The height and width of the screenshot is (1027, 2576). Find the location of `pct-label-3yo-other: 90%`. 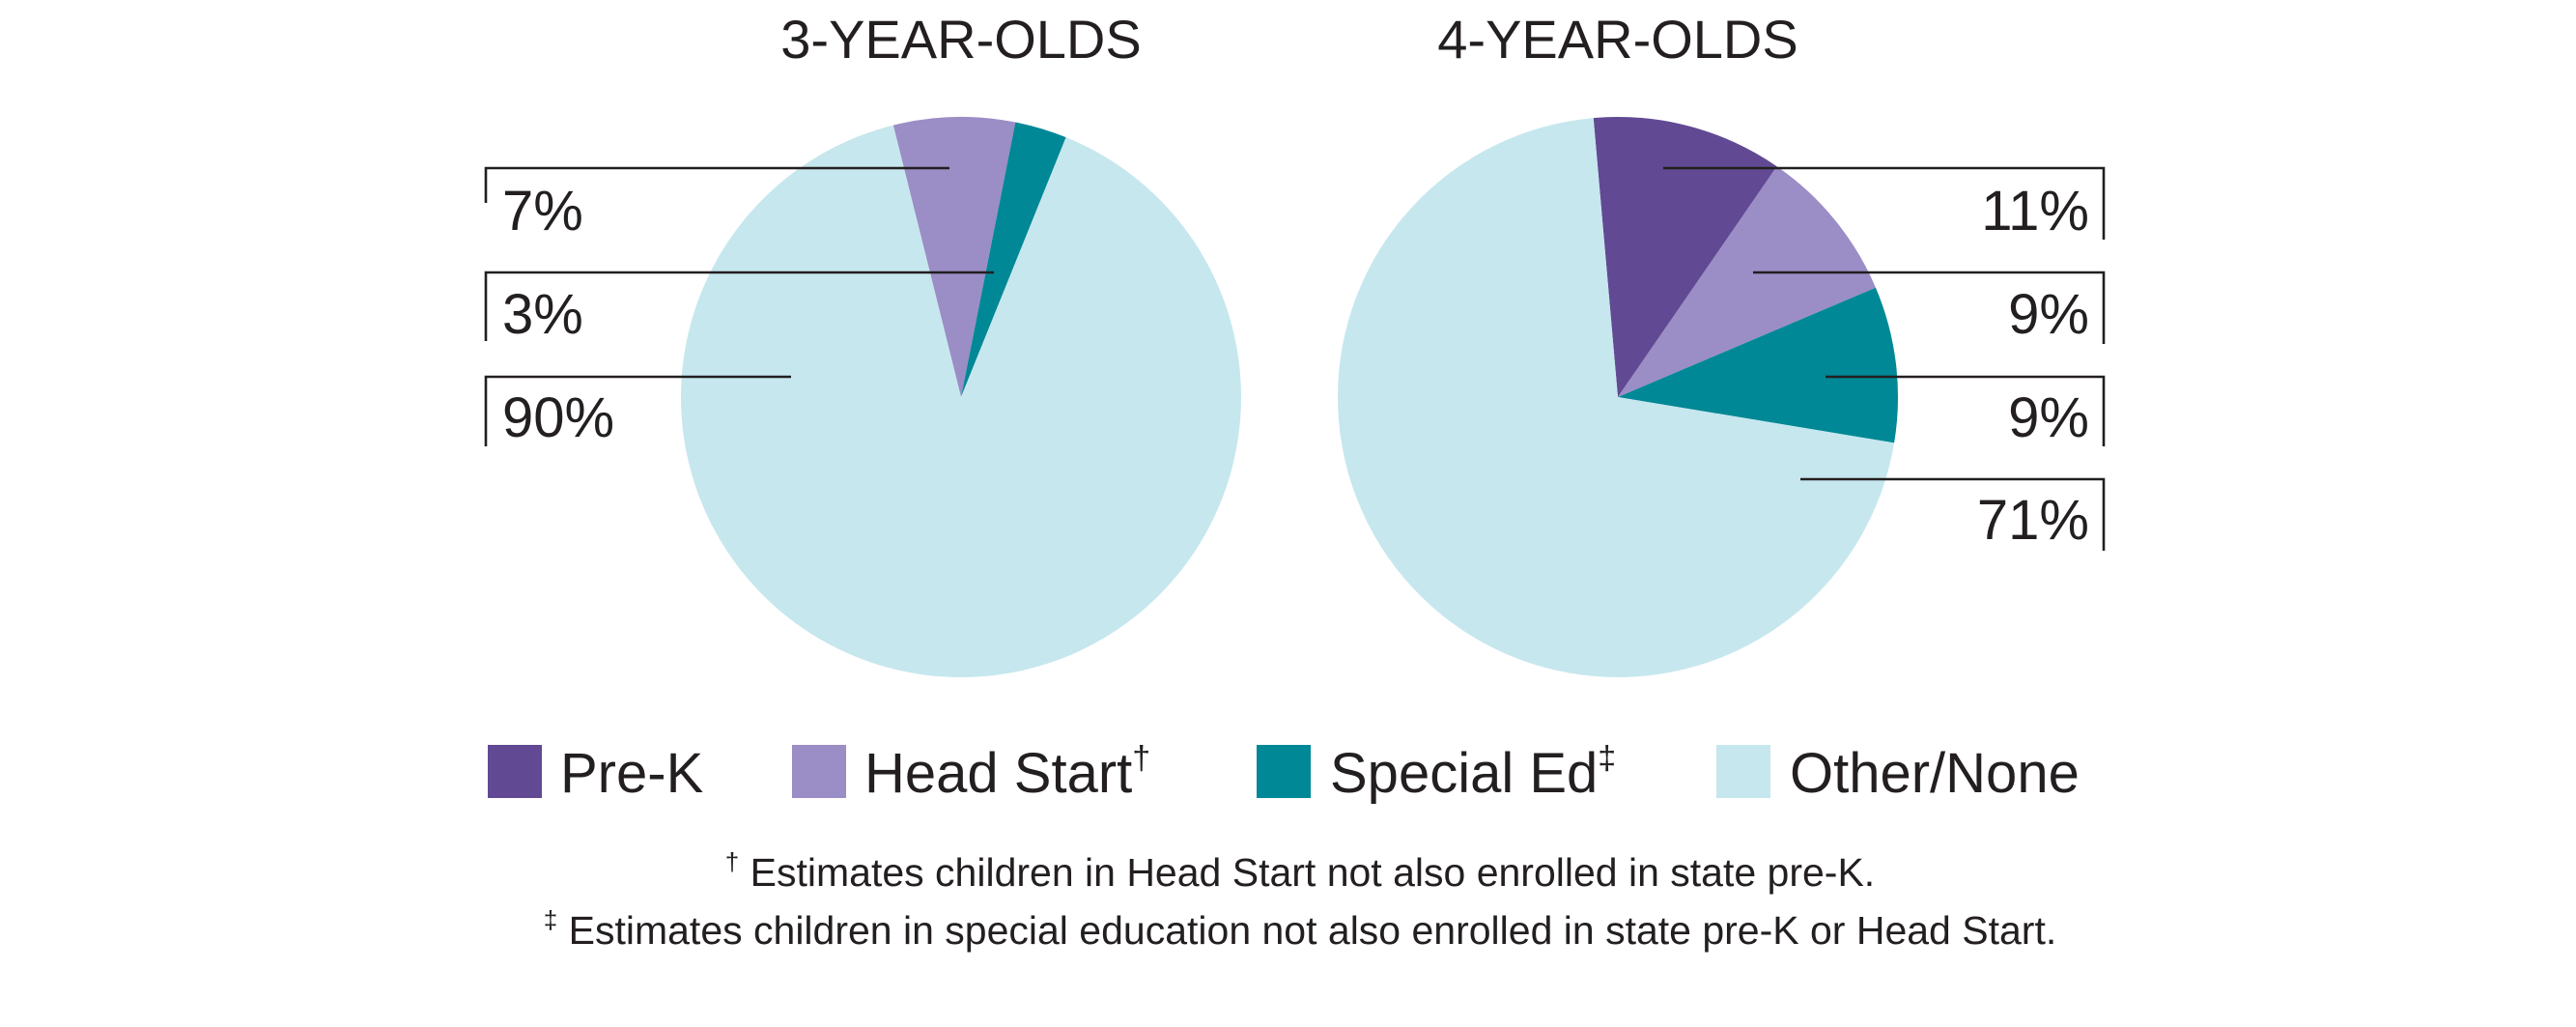

pct-label-3yo-other: 90% is located at coordinates (558, 417).